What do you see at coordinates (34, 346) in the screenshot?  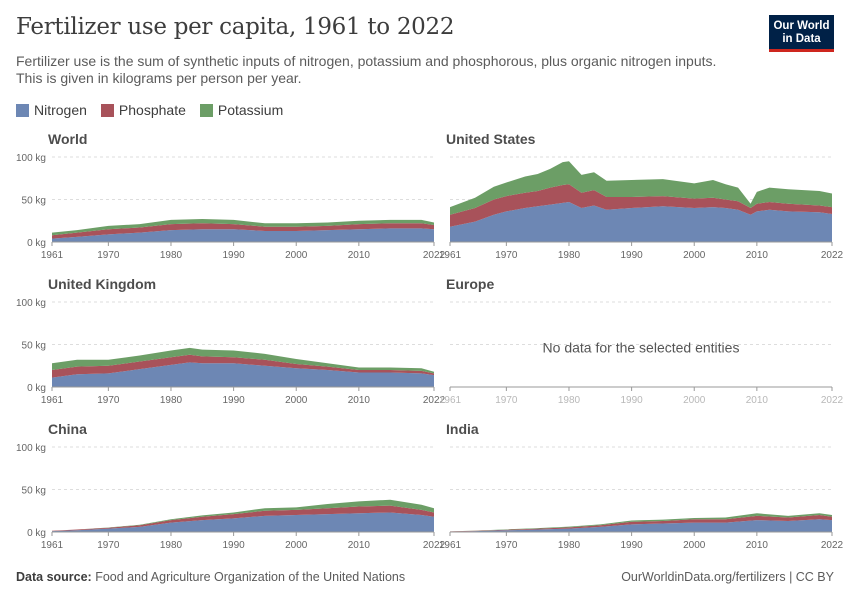 I see `y-tick-label-united-kingdom-50: 50 kg` at bounding box center [34, 346].